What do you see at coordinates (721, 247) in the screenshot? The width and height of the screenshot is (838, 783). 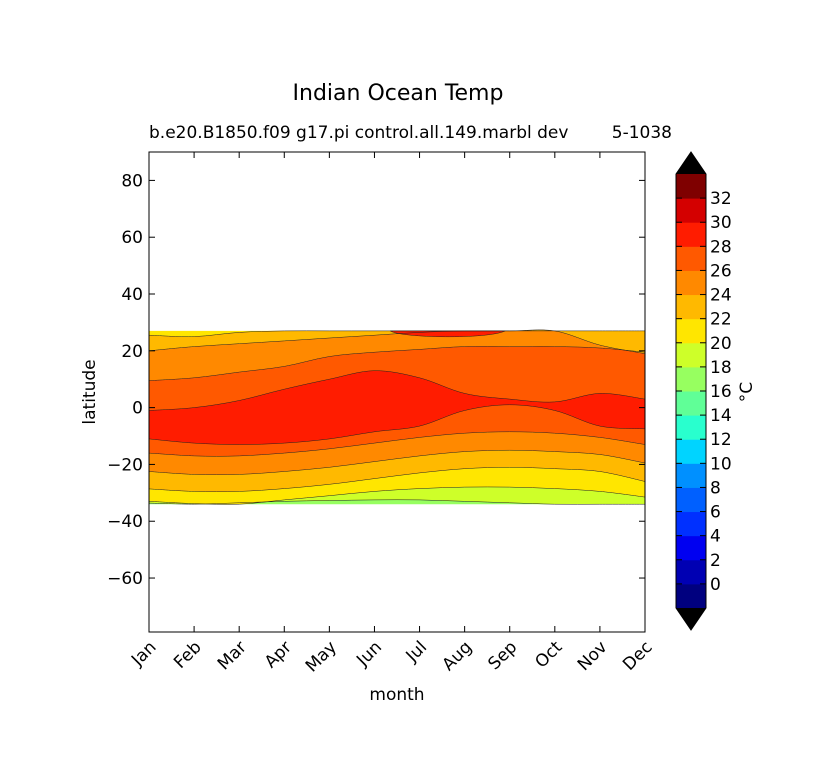 I see `colorbar-tick-label: 28` at bounding box center [721, 247].